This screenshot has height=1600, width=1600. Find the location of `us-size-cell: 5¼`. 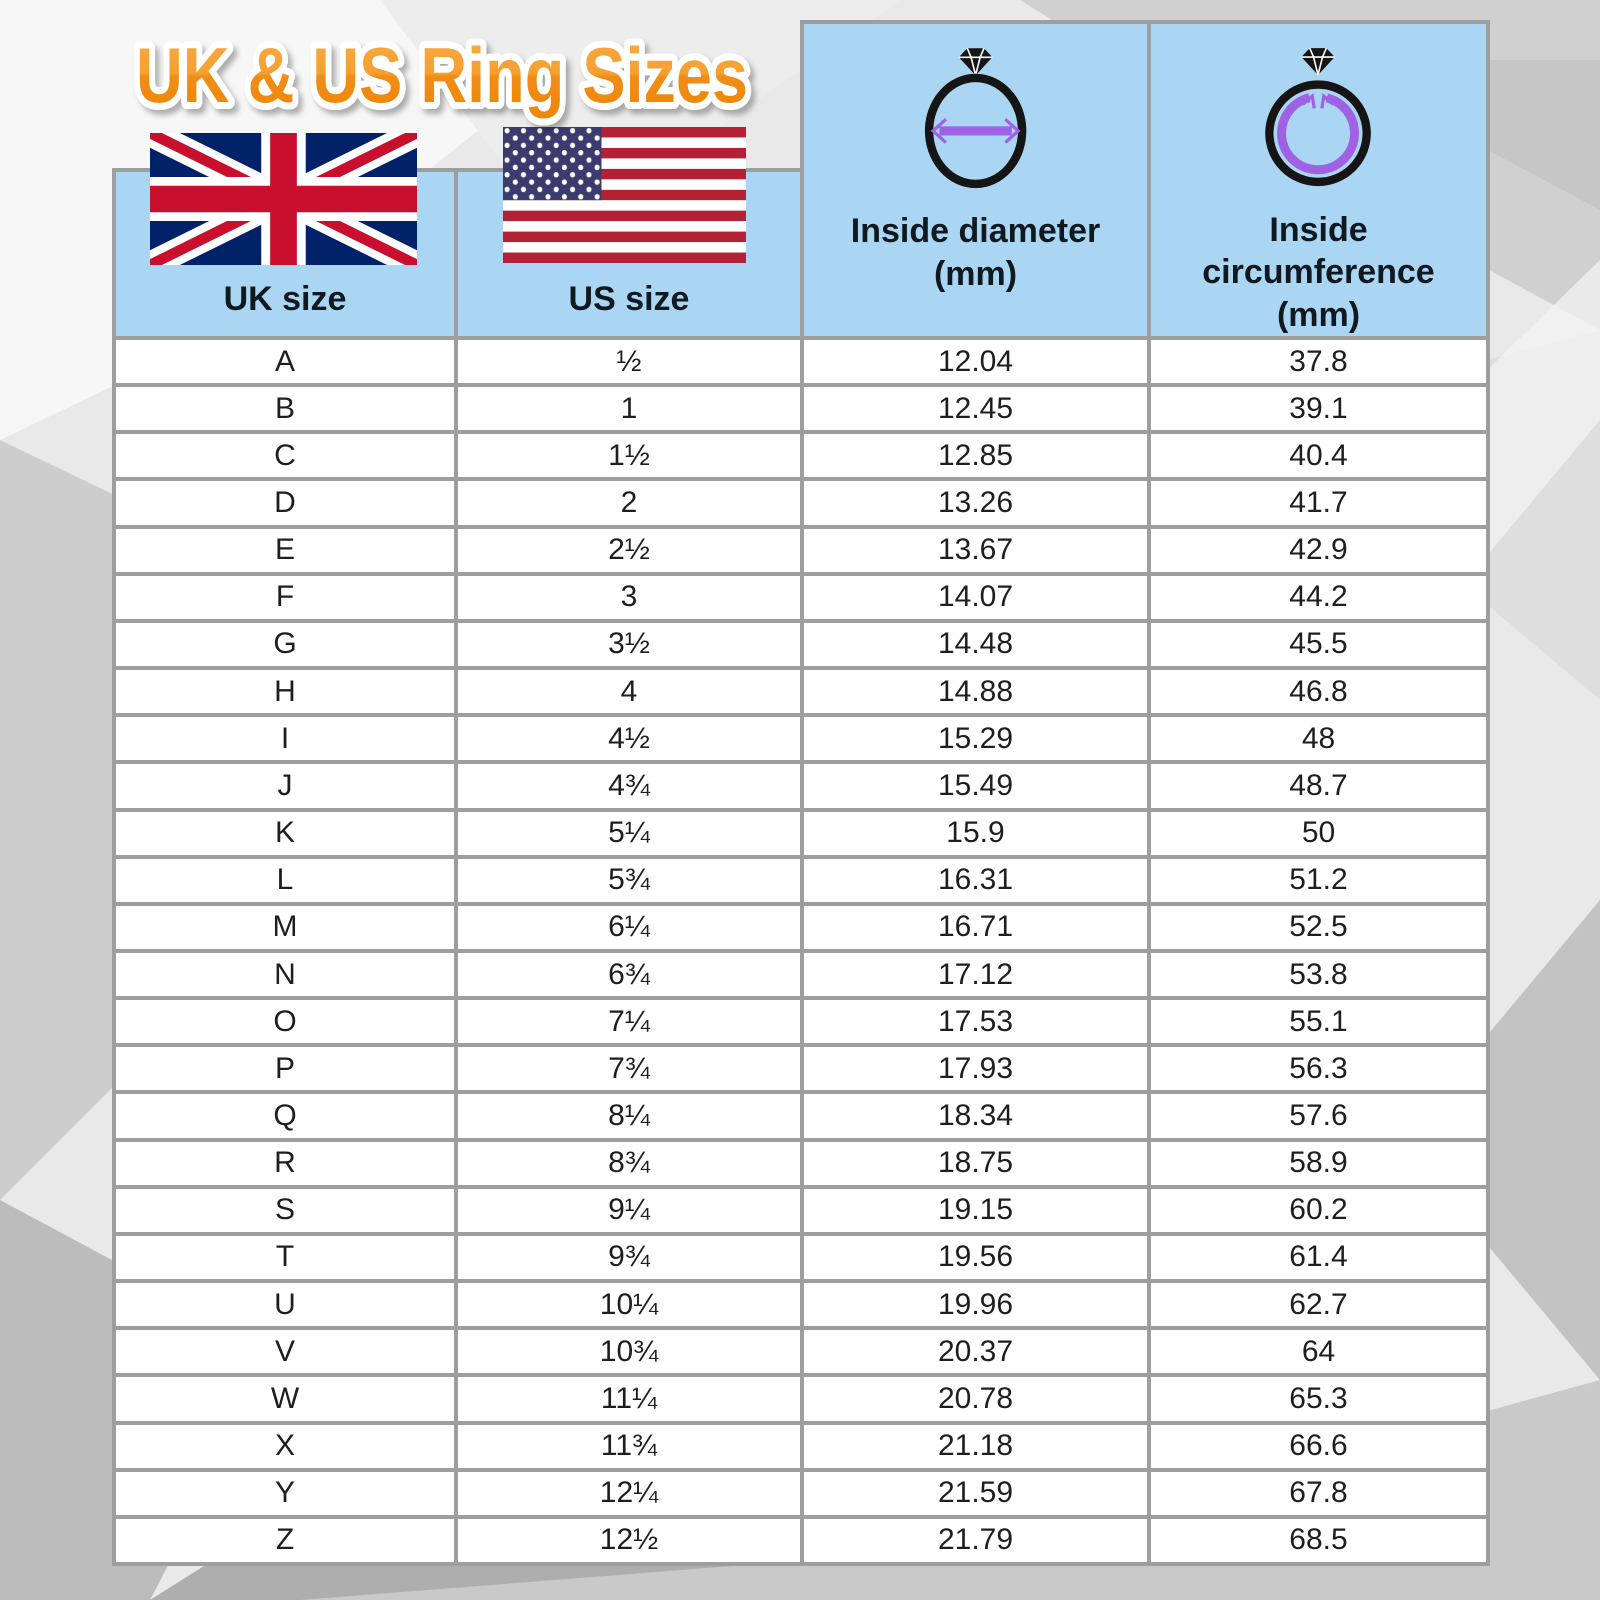

us-size-cell: 5¼ is located at coordinates (629, 833).